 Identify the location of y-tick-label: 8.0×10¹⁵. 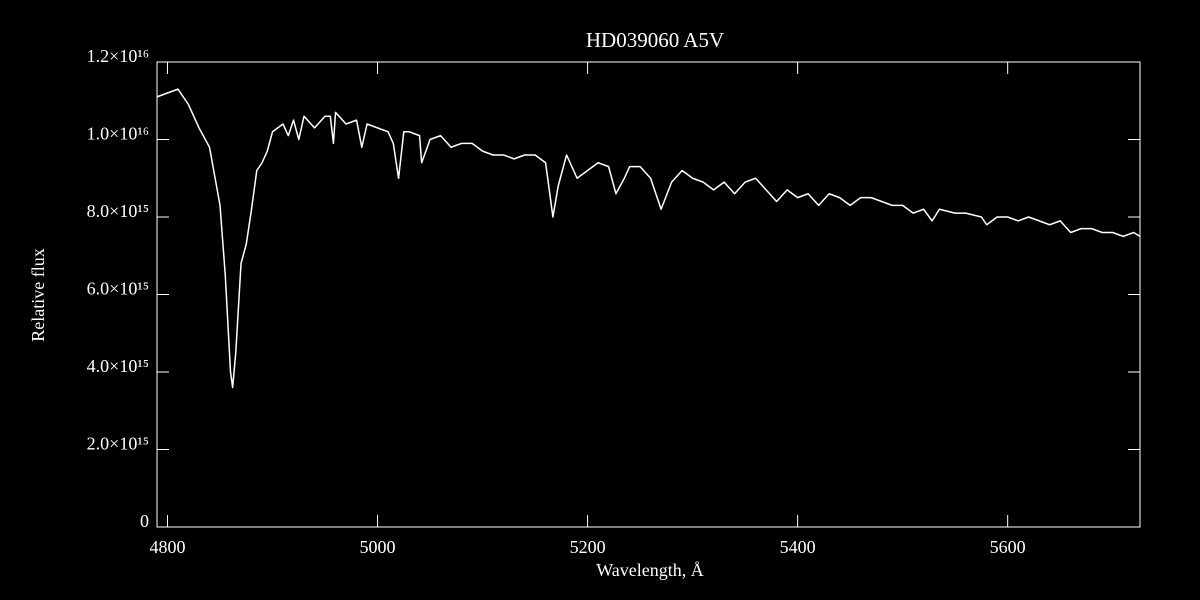
(118, 211).